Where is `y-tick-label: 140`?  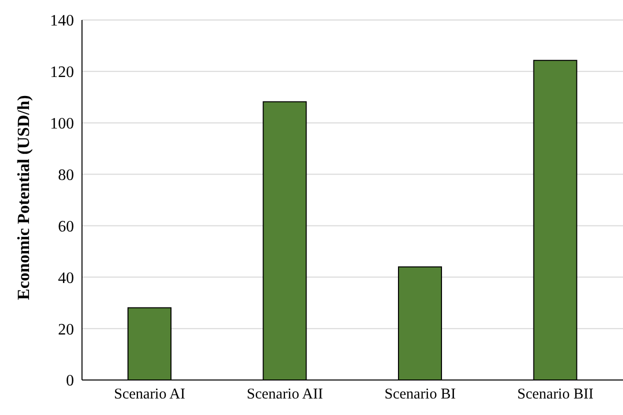
y-tick-label: 140 is located at coordinates (62, 21).